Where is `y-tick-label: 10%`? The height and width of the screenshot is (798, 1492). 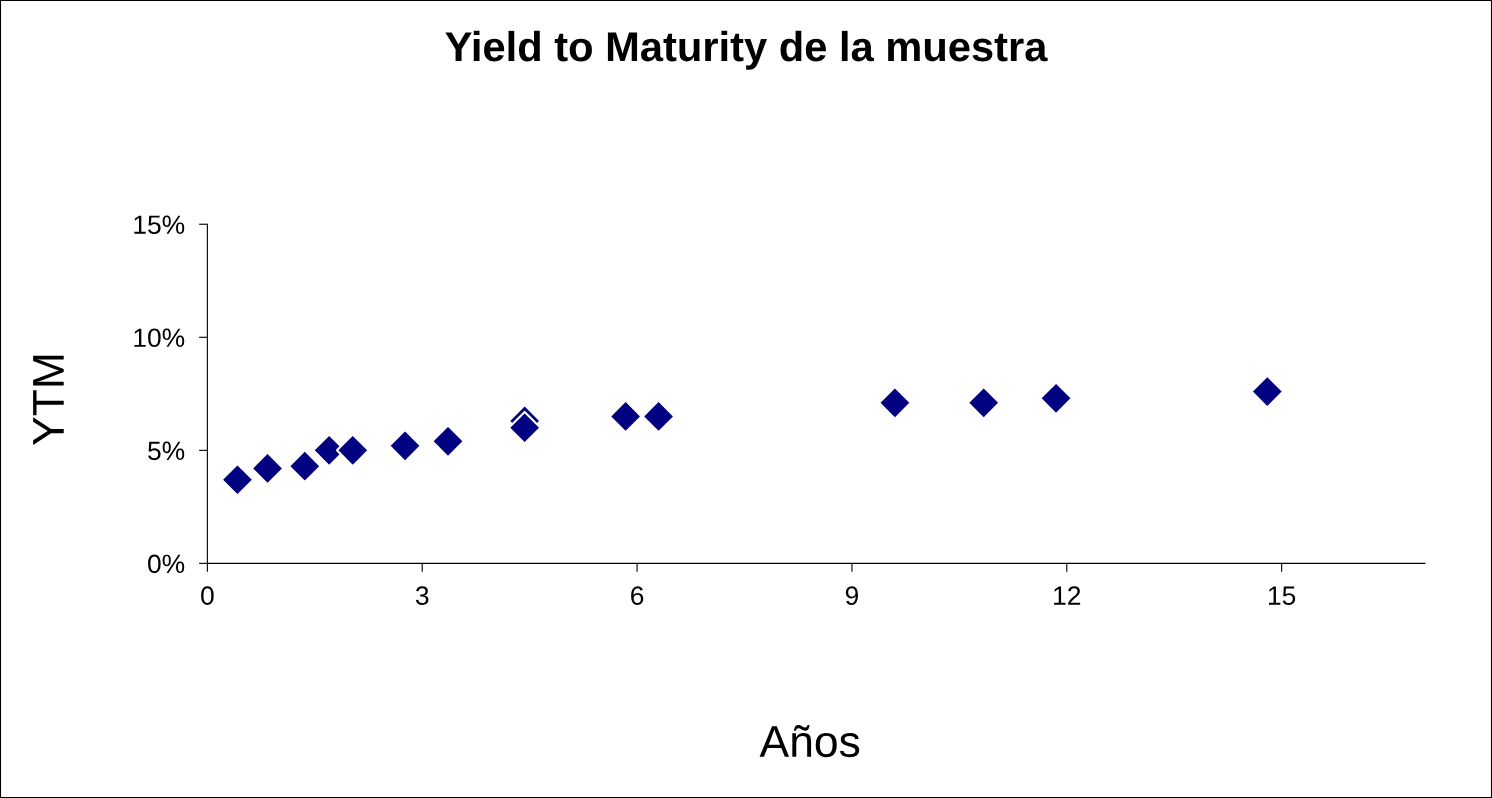
y-tick-label: 10% is located at coordinates (159, 338).